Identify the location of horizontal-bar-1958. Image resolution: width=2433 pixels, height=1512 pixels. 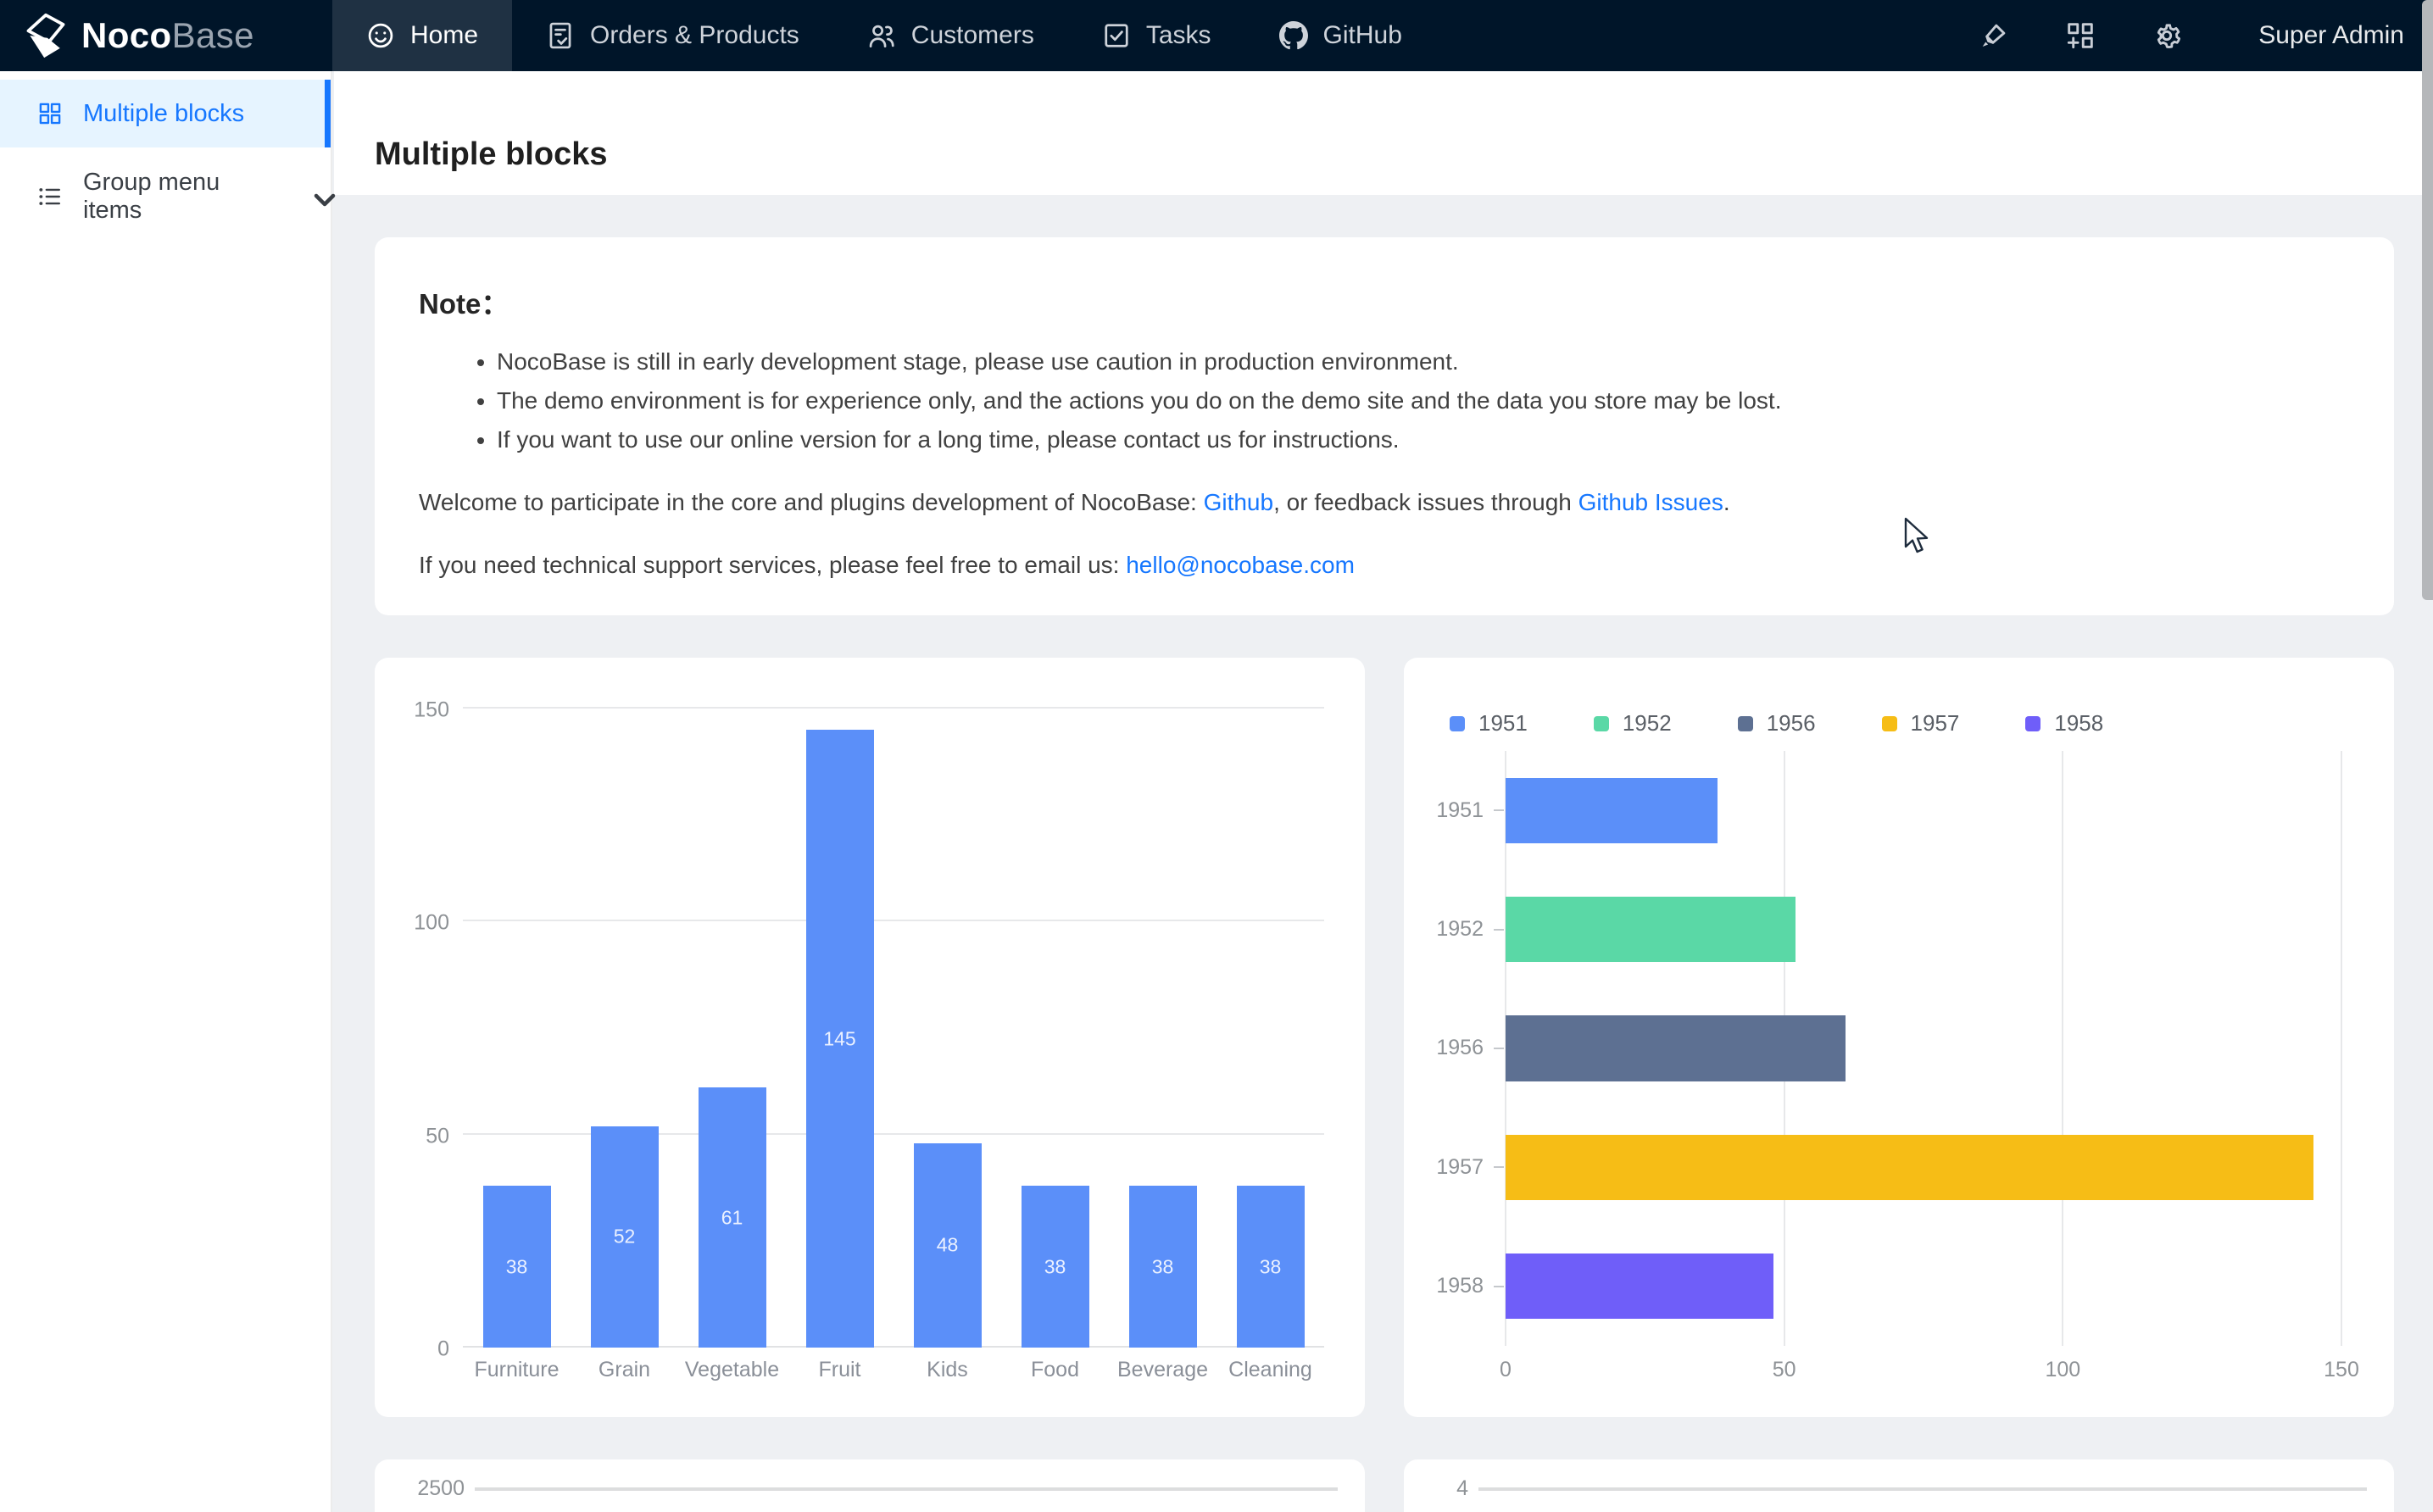
(1639, 1287).